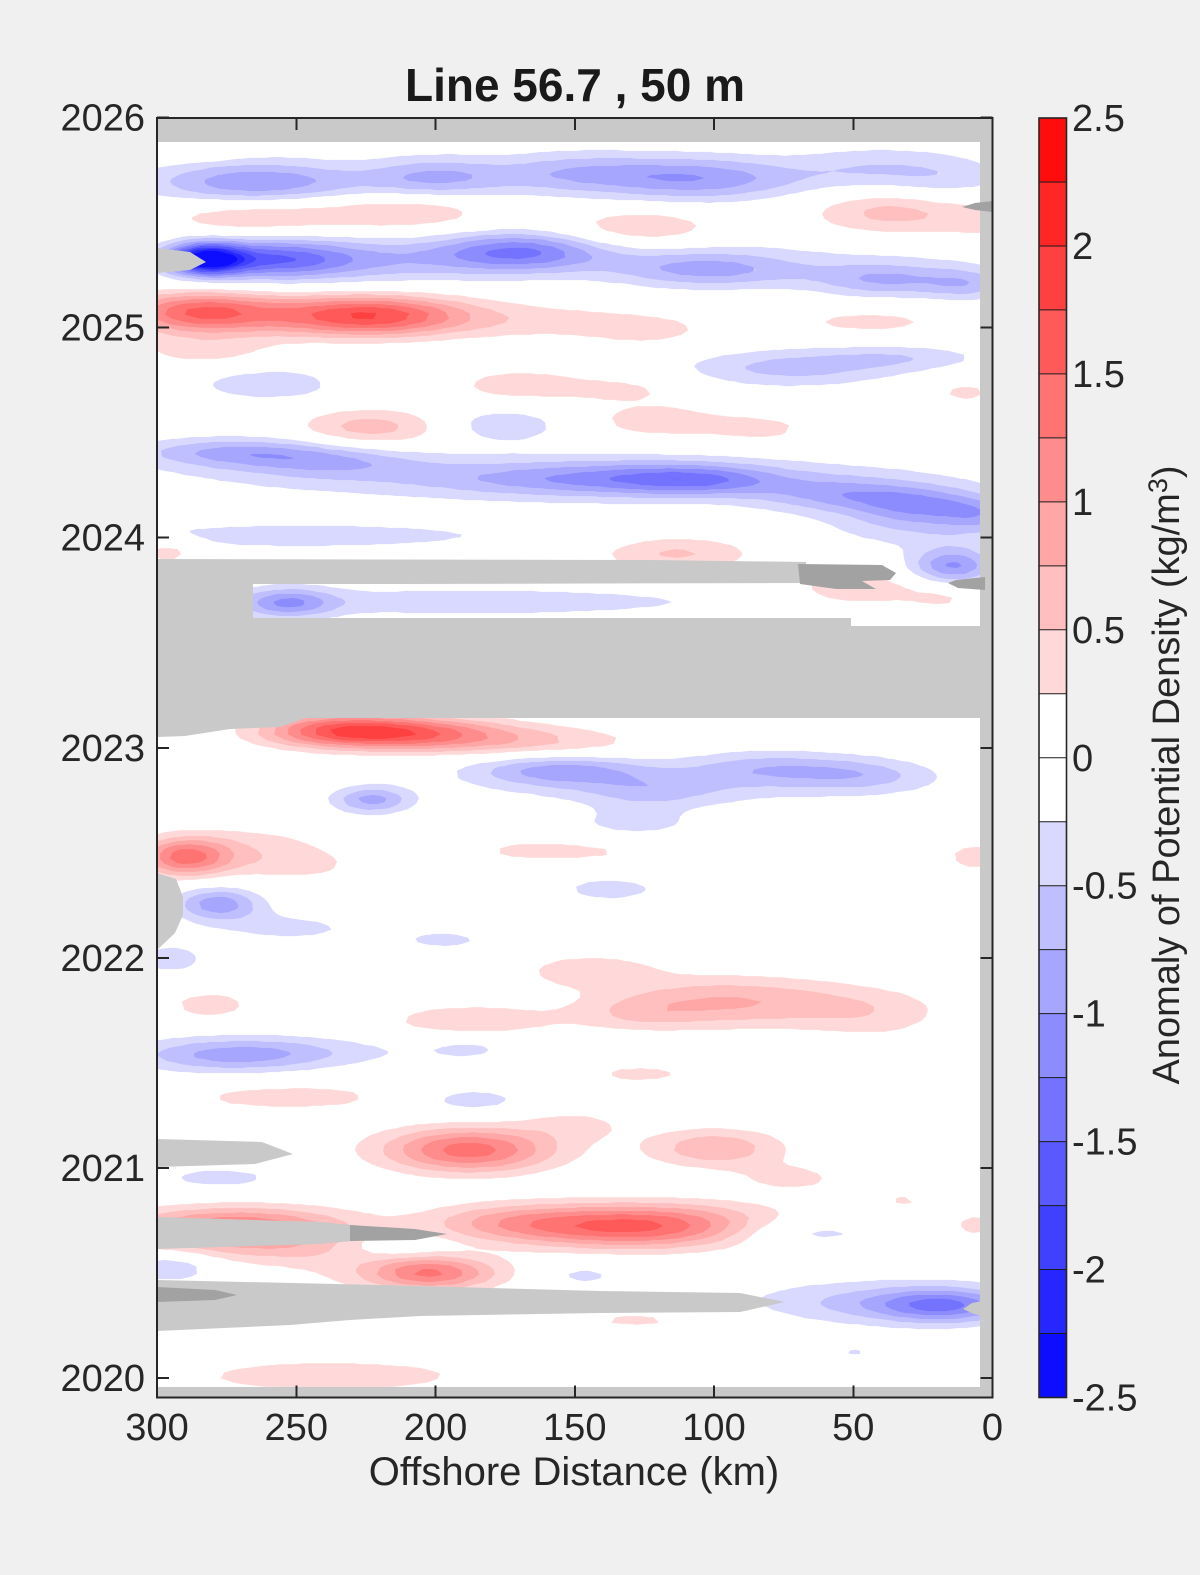 The image size is (1200, 1575). Describe the element at coordinates (1104, 887) in the screenshot. I see `svg-text: -0.5` at that location.